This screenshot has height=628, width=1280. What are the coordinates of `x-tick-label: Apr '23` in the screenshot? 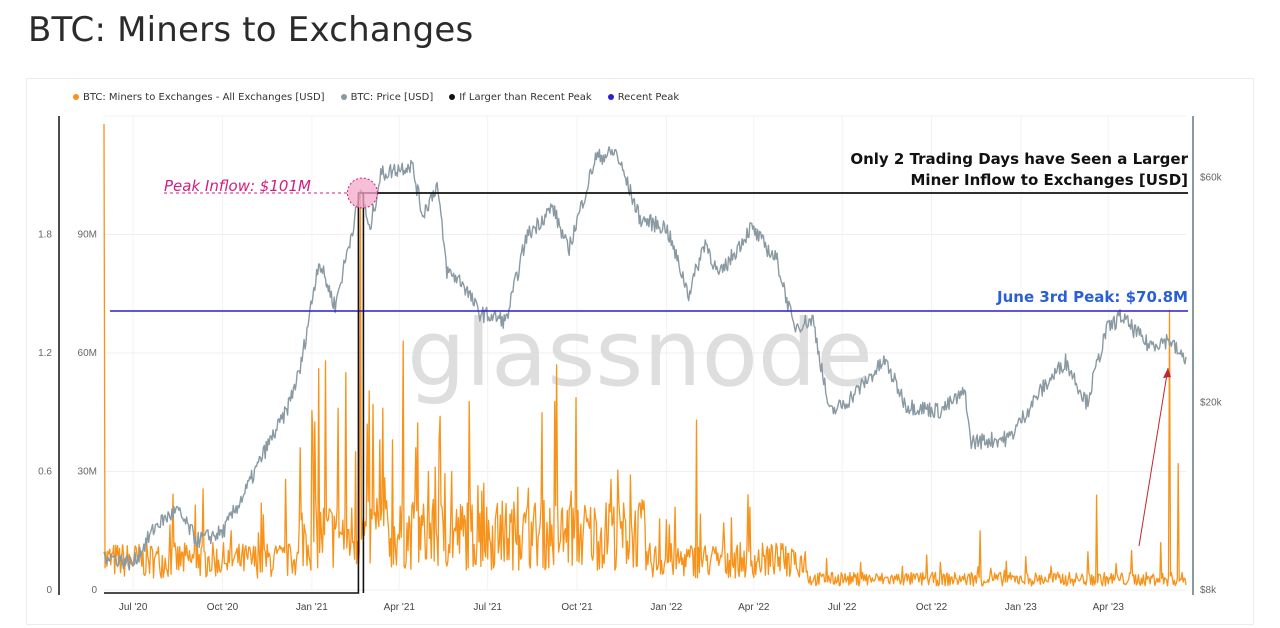 It's located at (1109, 607).